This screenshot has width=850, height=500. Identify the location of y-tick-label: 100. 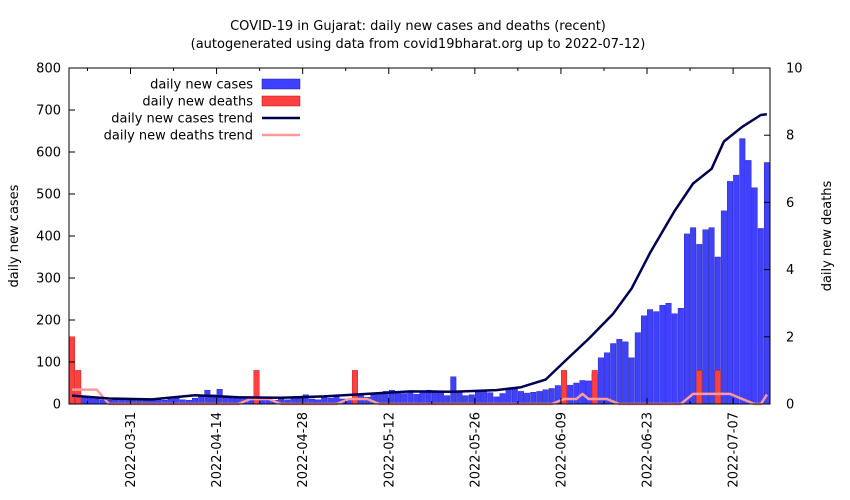
(48, 363).